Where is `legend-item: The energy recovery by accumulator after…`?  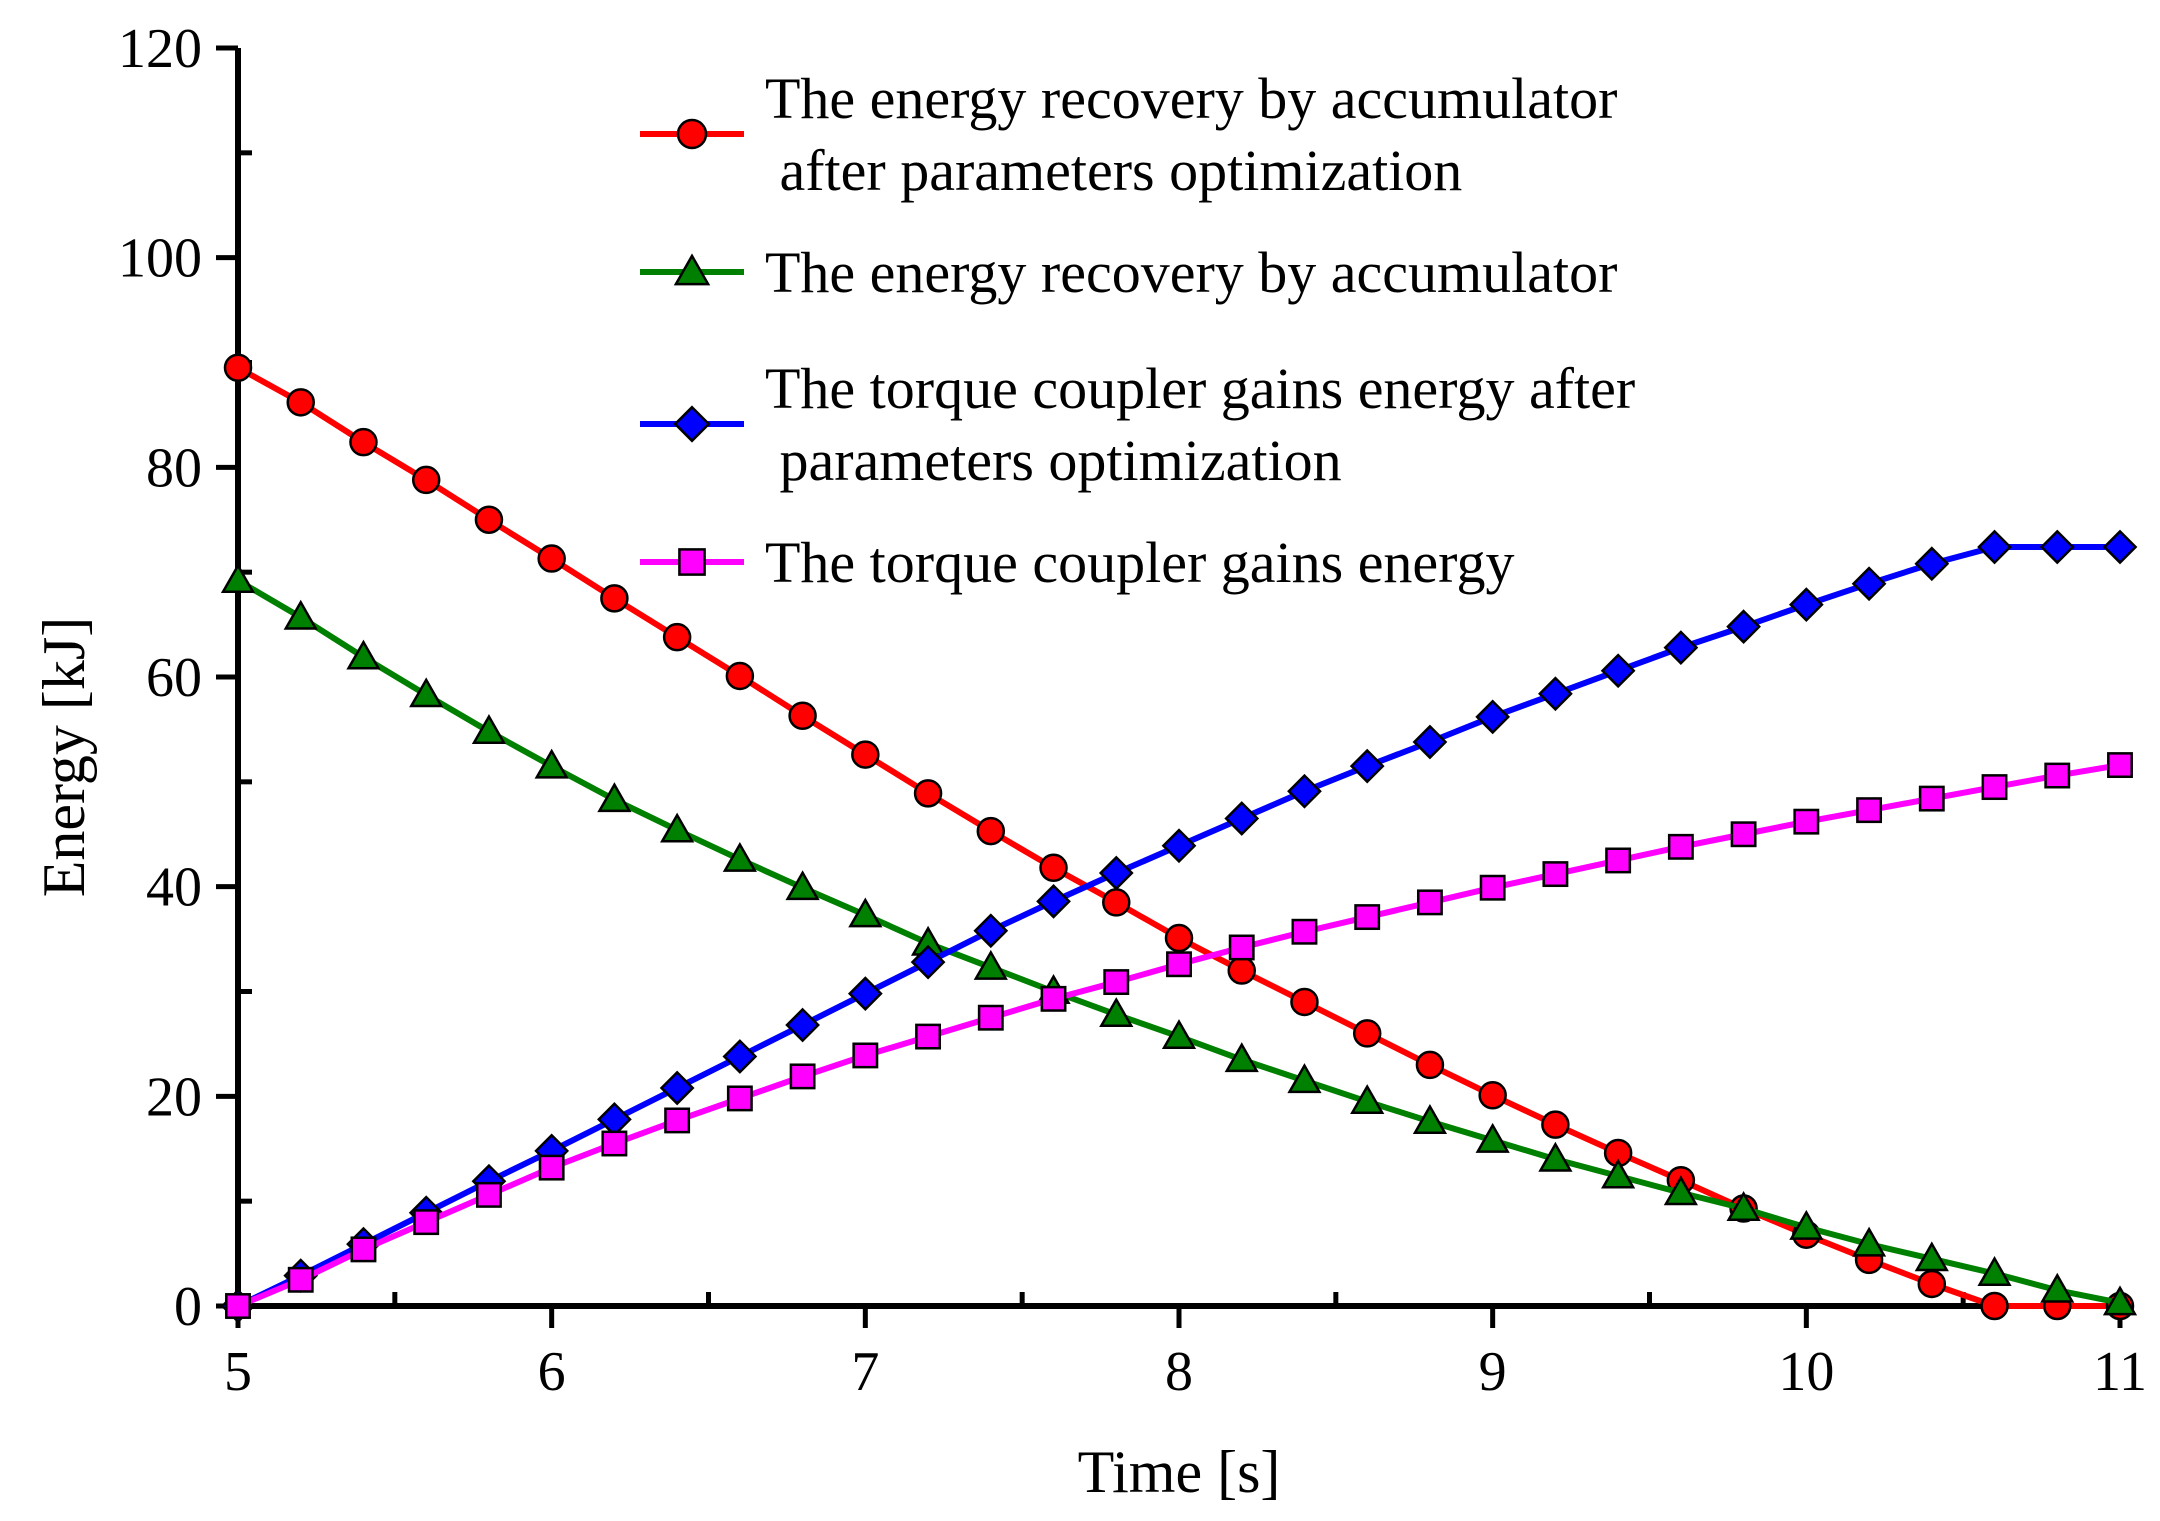 legend-item: The energy recovery by accumulator after… is located at coordinates (1128, 134).